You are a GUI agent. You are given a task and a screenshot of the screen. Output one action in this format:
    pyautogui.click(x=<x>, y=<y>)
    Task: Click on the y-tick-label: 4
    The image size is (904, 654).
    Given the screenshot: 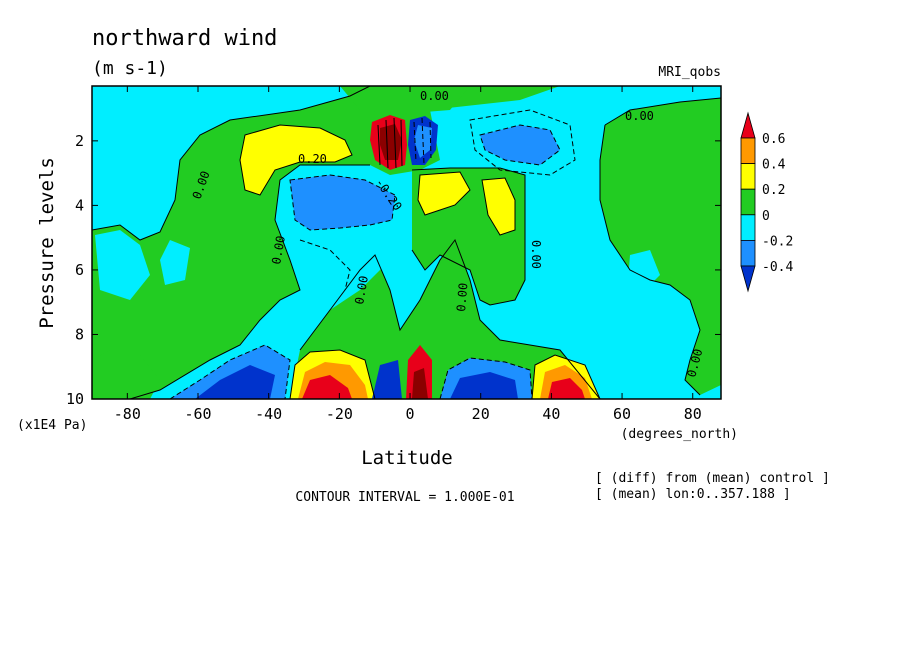 What is the action you would take?
    pyautogui.click(x=79, y=205)
    